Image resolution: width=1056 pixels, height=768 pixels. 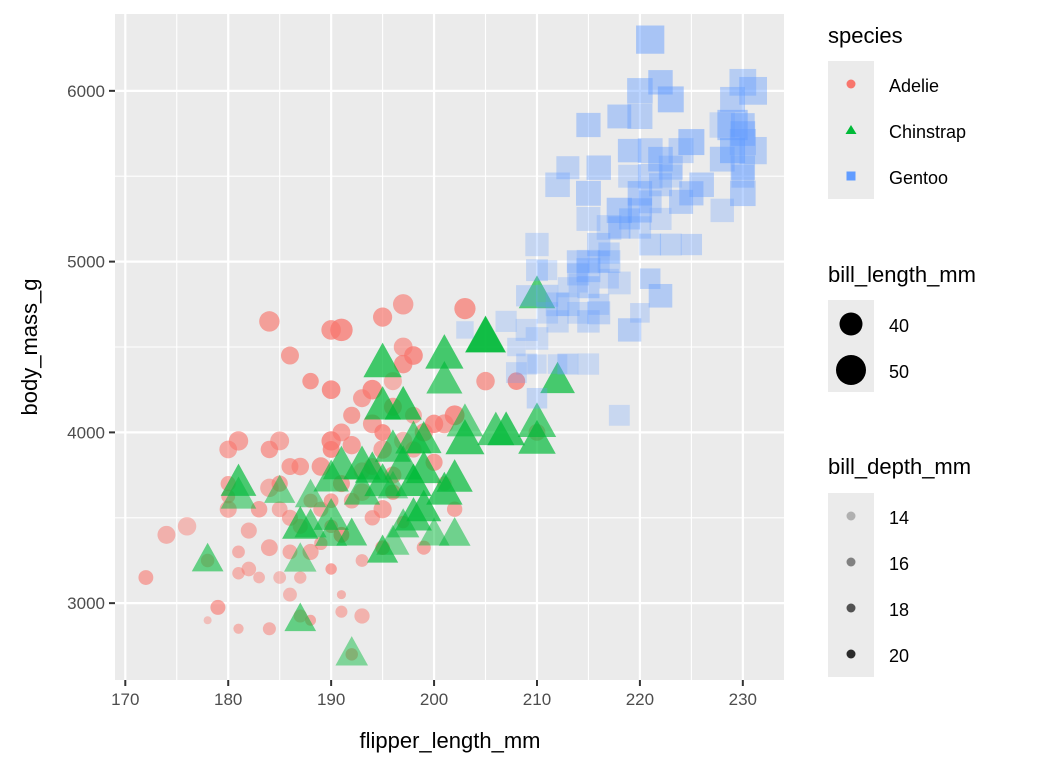 What do you see at coordinates (86, 91) in the screenshot?
I see `y-tick-label: 6000` at bounding box center [86, 91].